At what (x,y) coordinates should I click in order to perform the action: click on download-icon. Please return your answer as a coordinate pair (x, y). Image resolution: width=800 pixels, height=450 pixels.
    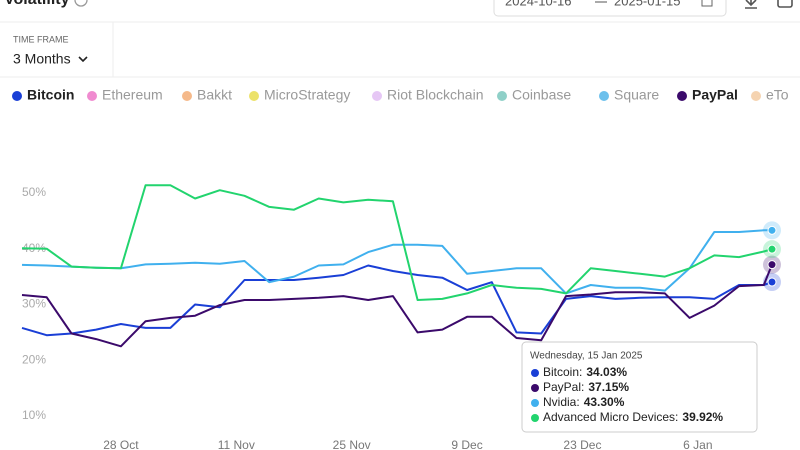
    Looking at the image, I should click on (751, 4).